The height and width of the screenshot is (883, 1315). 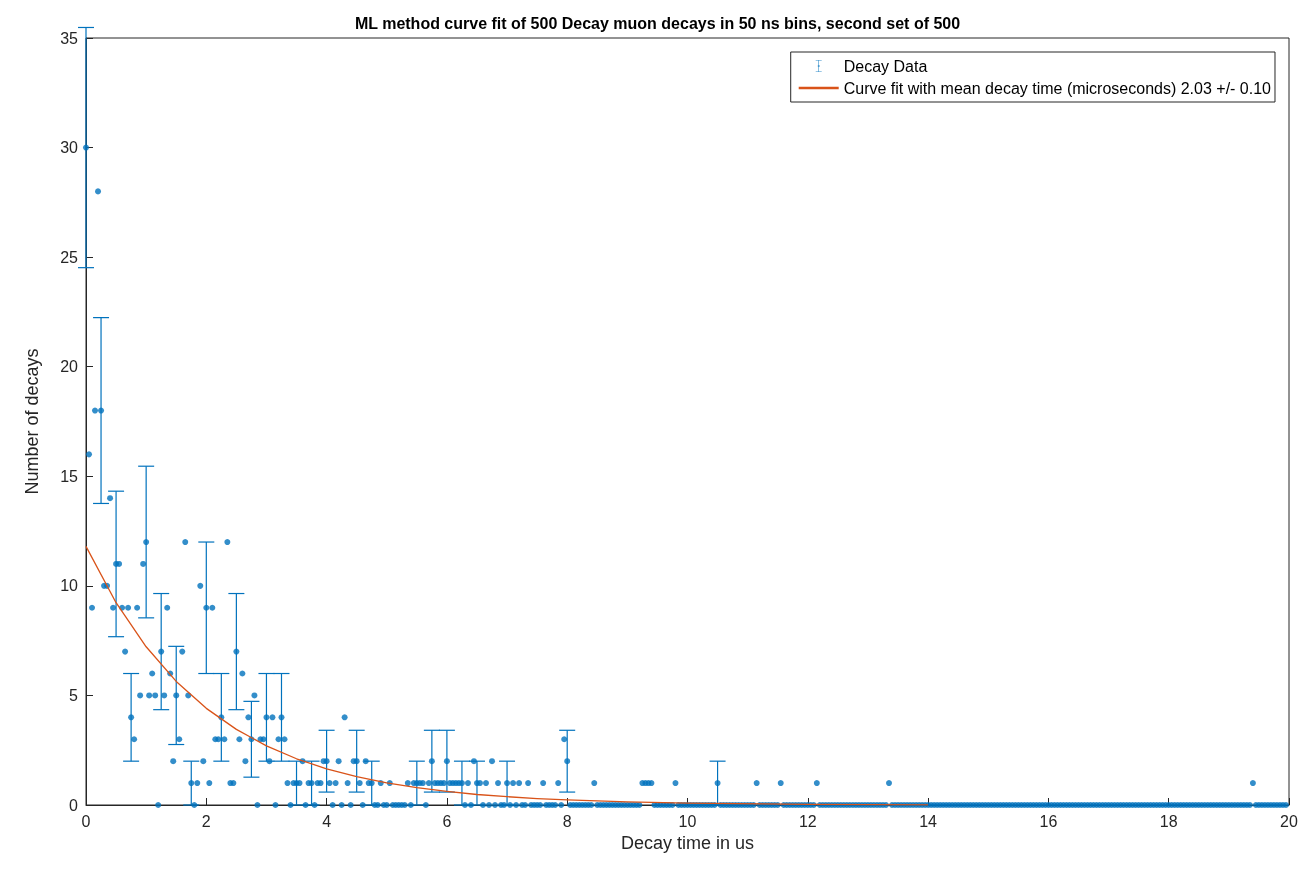 What do you see at coordinates (567, 821) in the screenshot?
I see `x-tick-label: 8` at bounding box center [567, 821].